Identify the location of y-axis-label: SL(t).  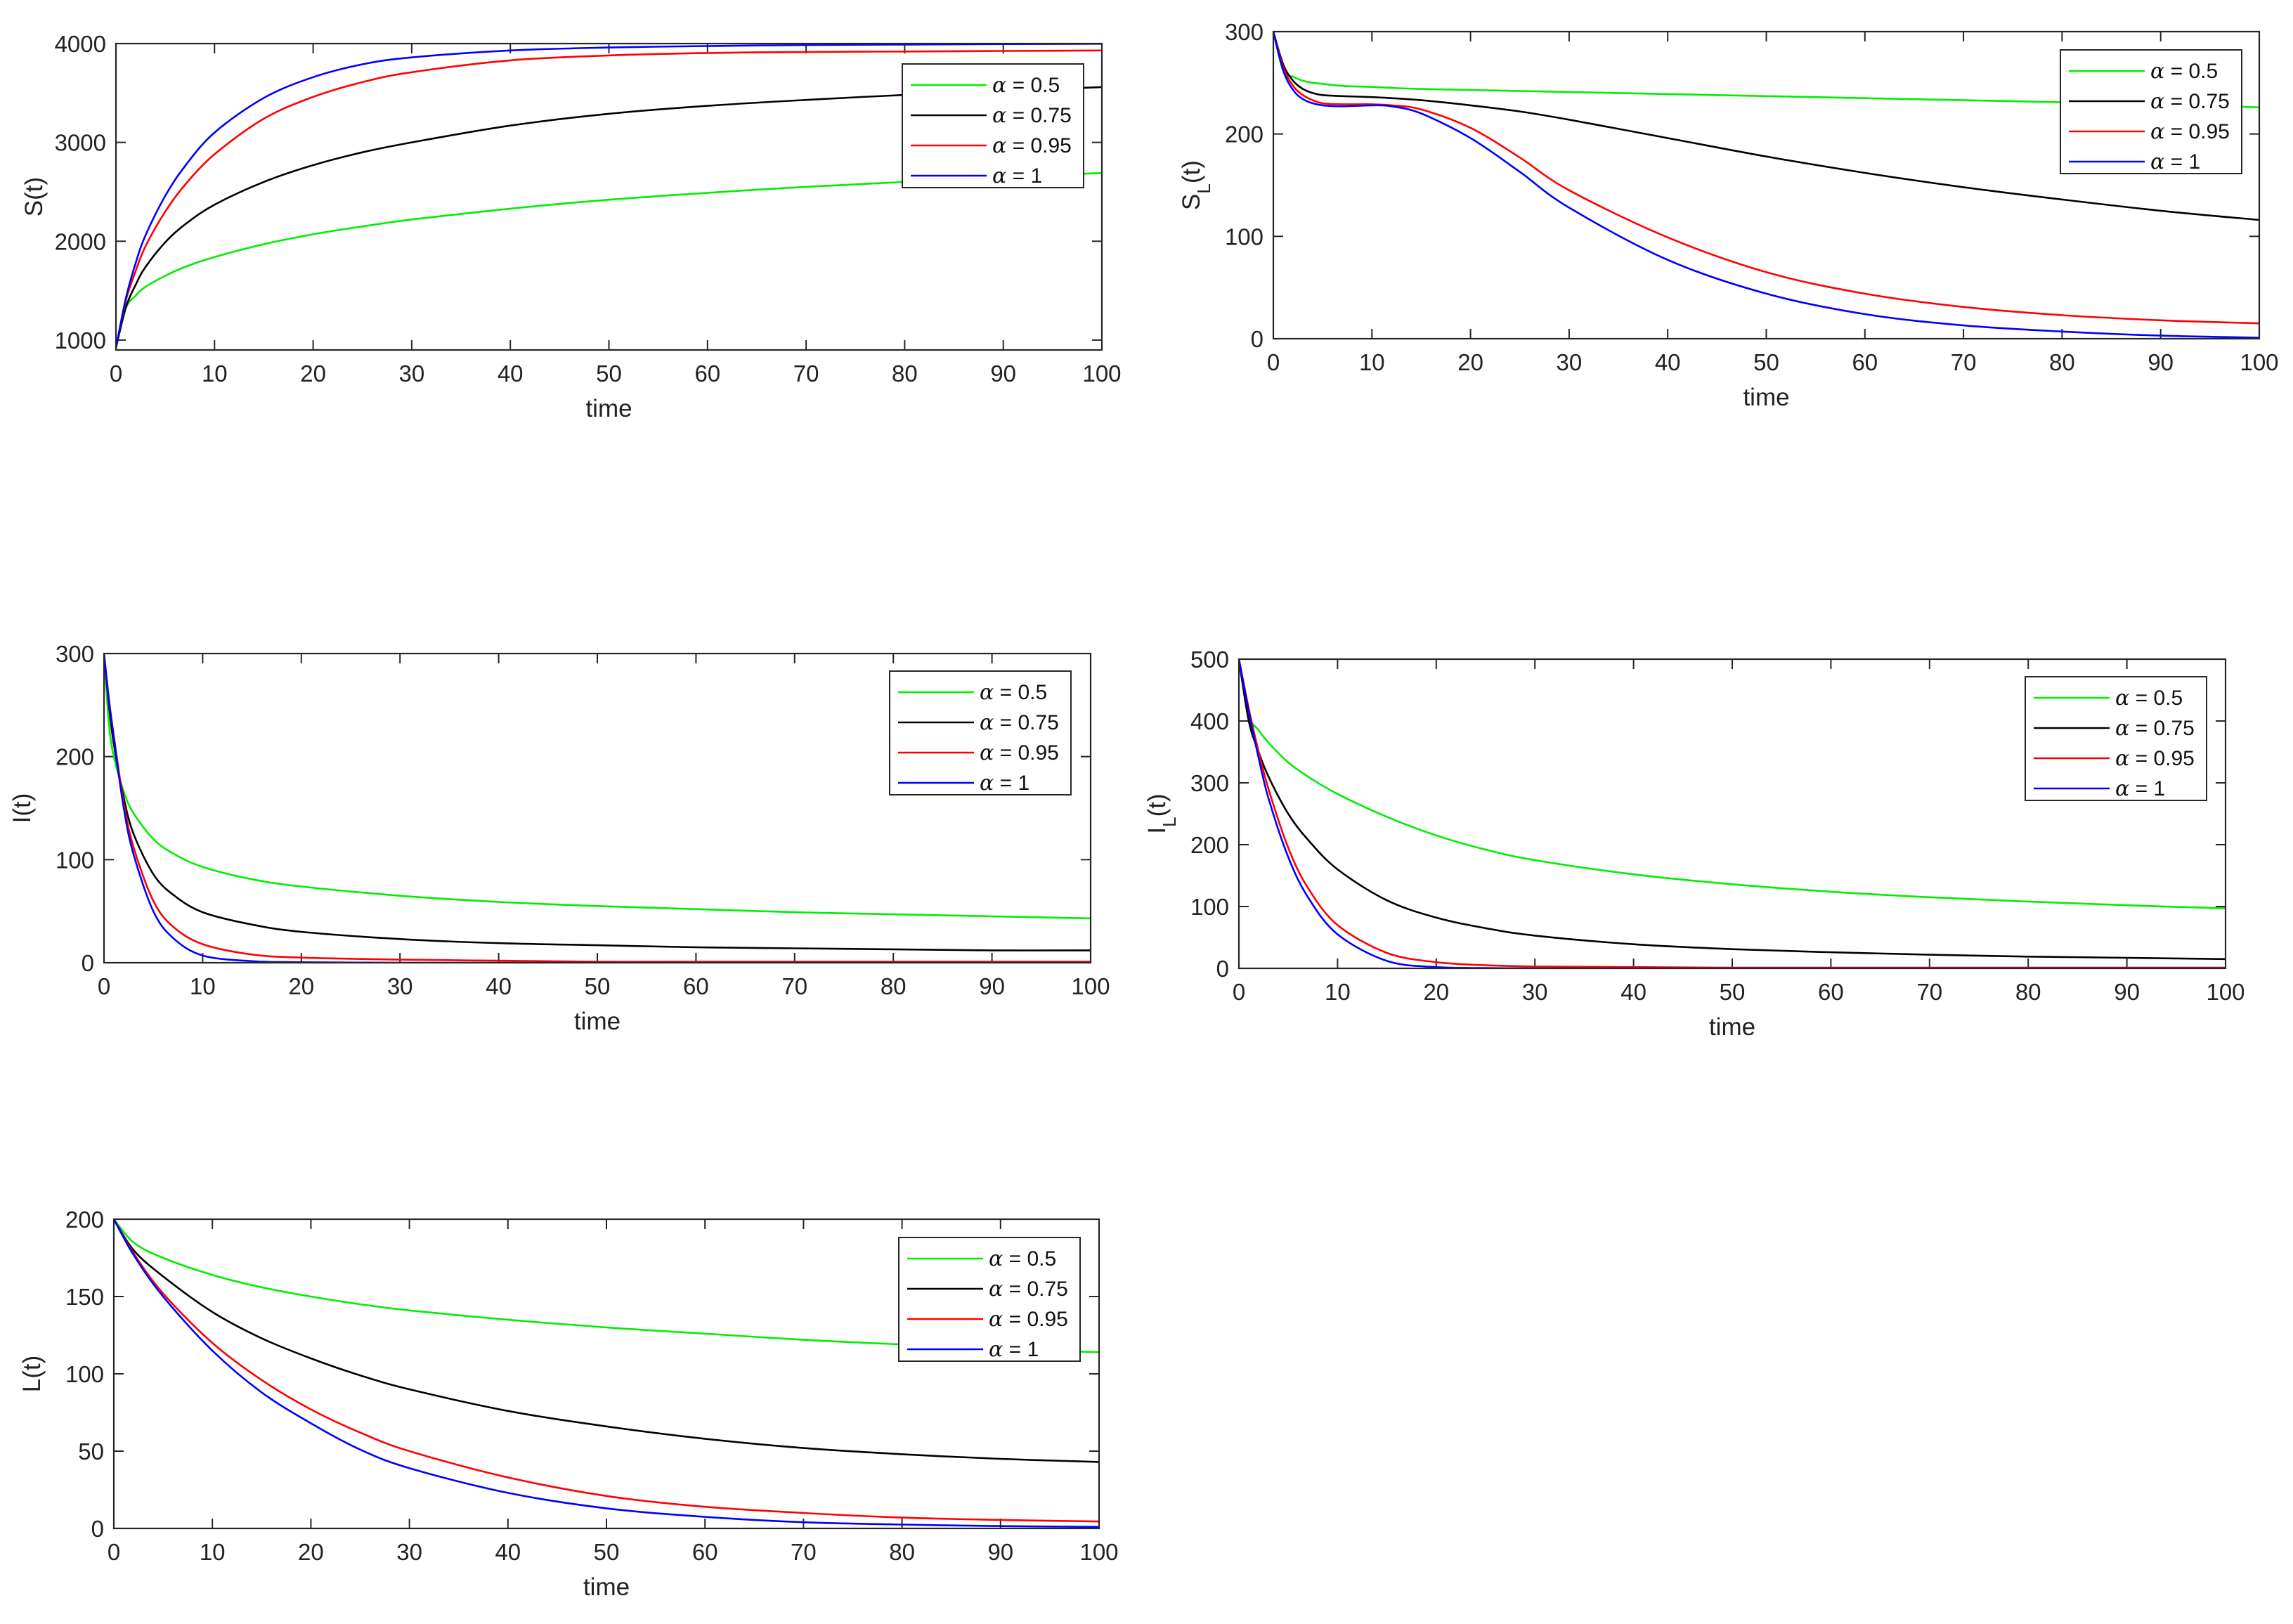
(1196, 185).